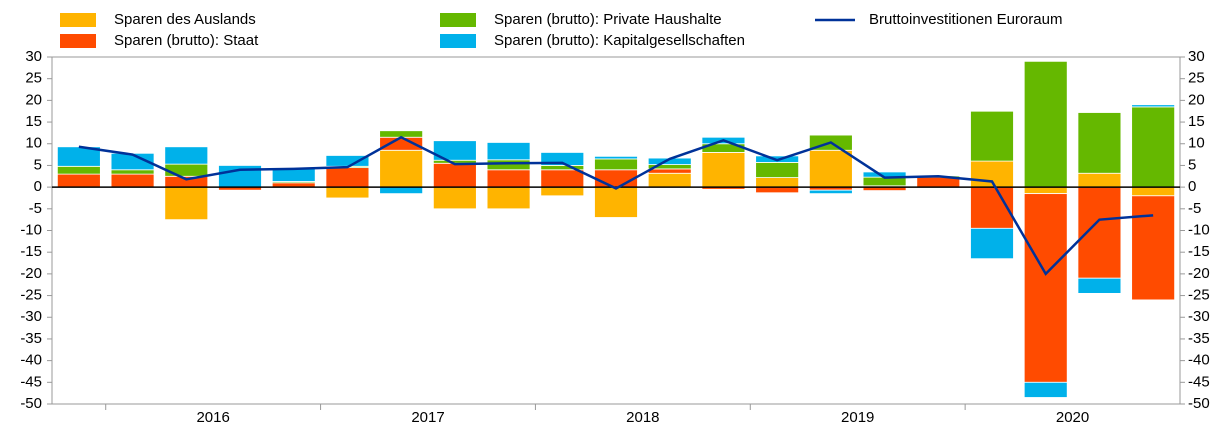  I want to click on y-tick-label: 25, so click(33, 78).